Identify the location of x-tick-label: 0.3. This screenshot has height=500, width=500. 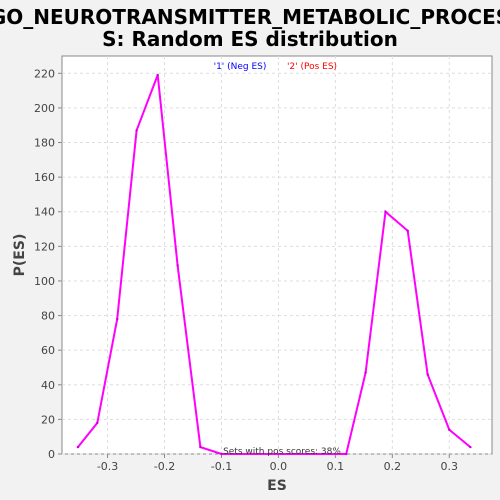
(450, 466).